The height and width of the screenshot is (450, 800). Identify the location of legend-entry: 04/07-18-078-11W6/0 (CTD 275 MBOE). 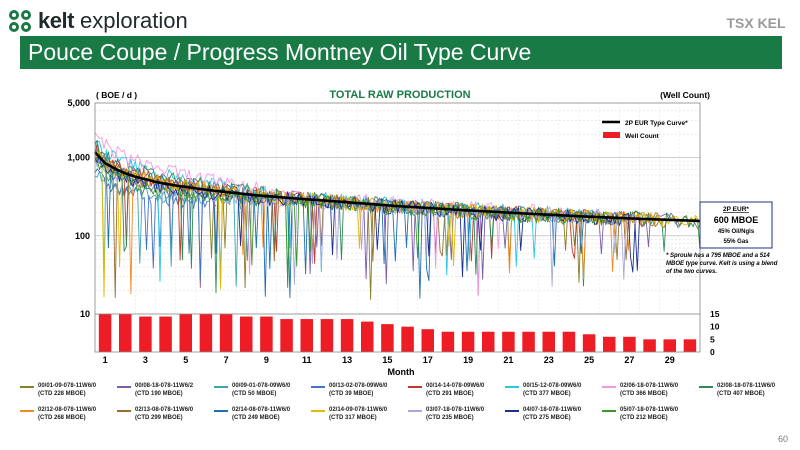
(543, 414).